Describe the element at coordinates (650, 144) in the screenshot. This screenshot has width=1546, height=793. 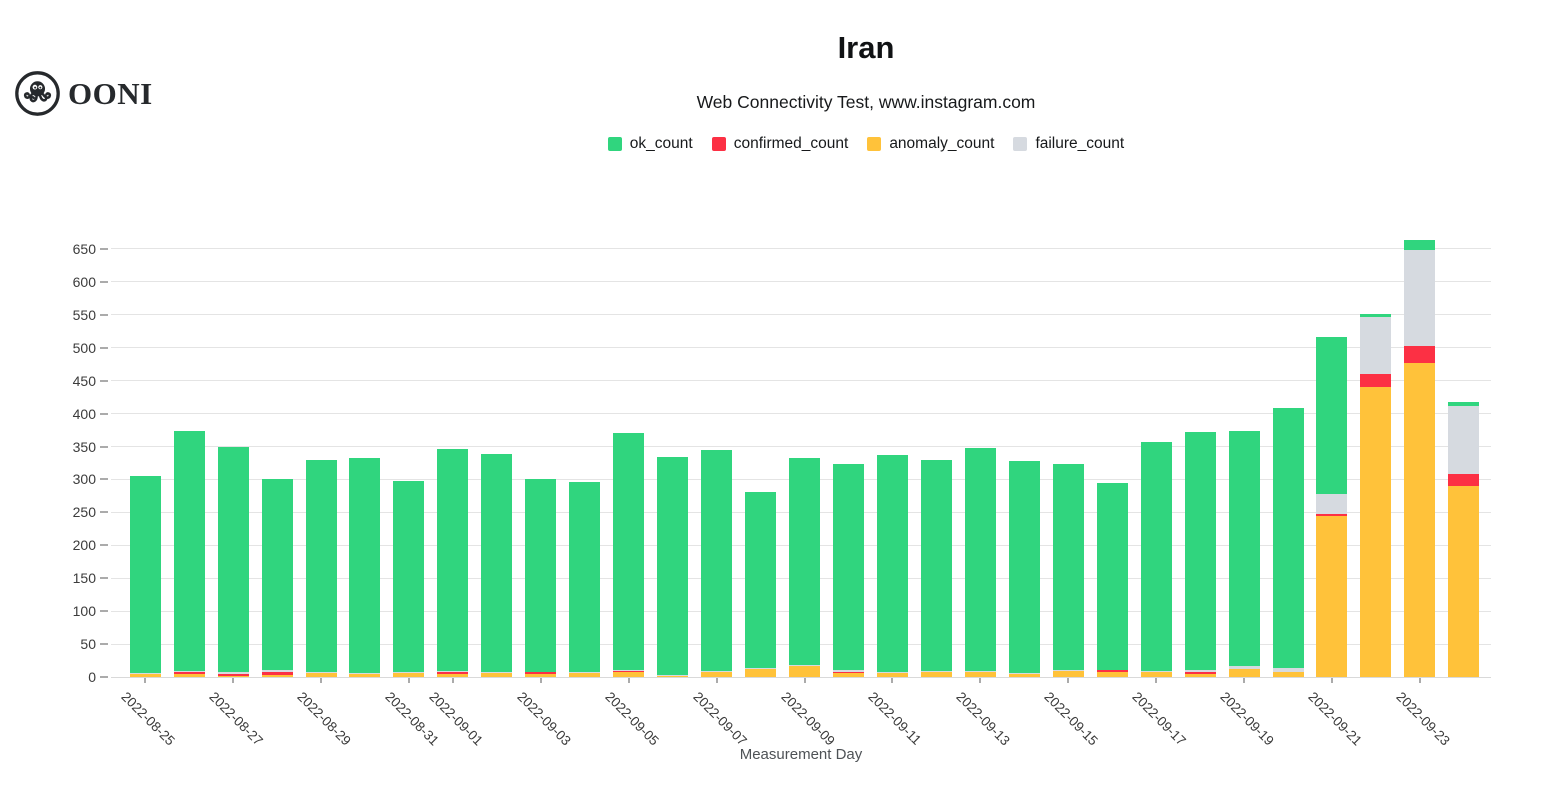
I see `legend-item-ok_count: ok_count` at that location.